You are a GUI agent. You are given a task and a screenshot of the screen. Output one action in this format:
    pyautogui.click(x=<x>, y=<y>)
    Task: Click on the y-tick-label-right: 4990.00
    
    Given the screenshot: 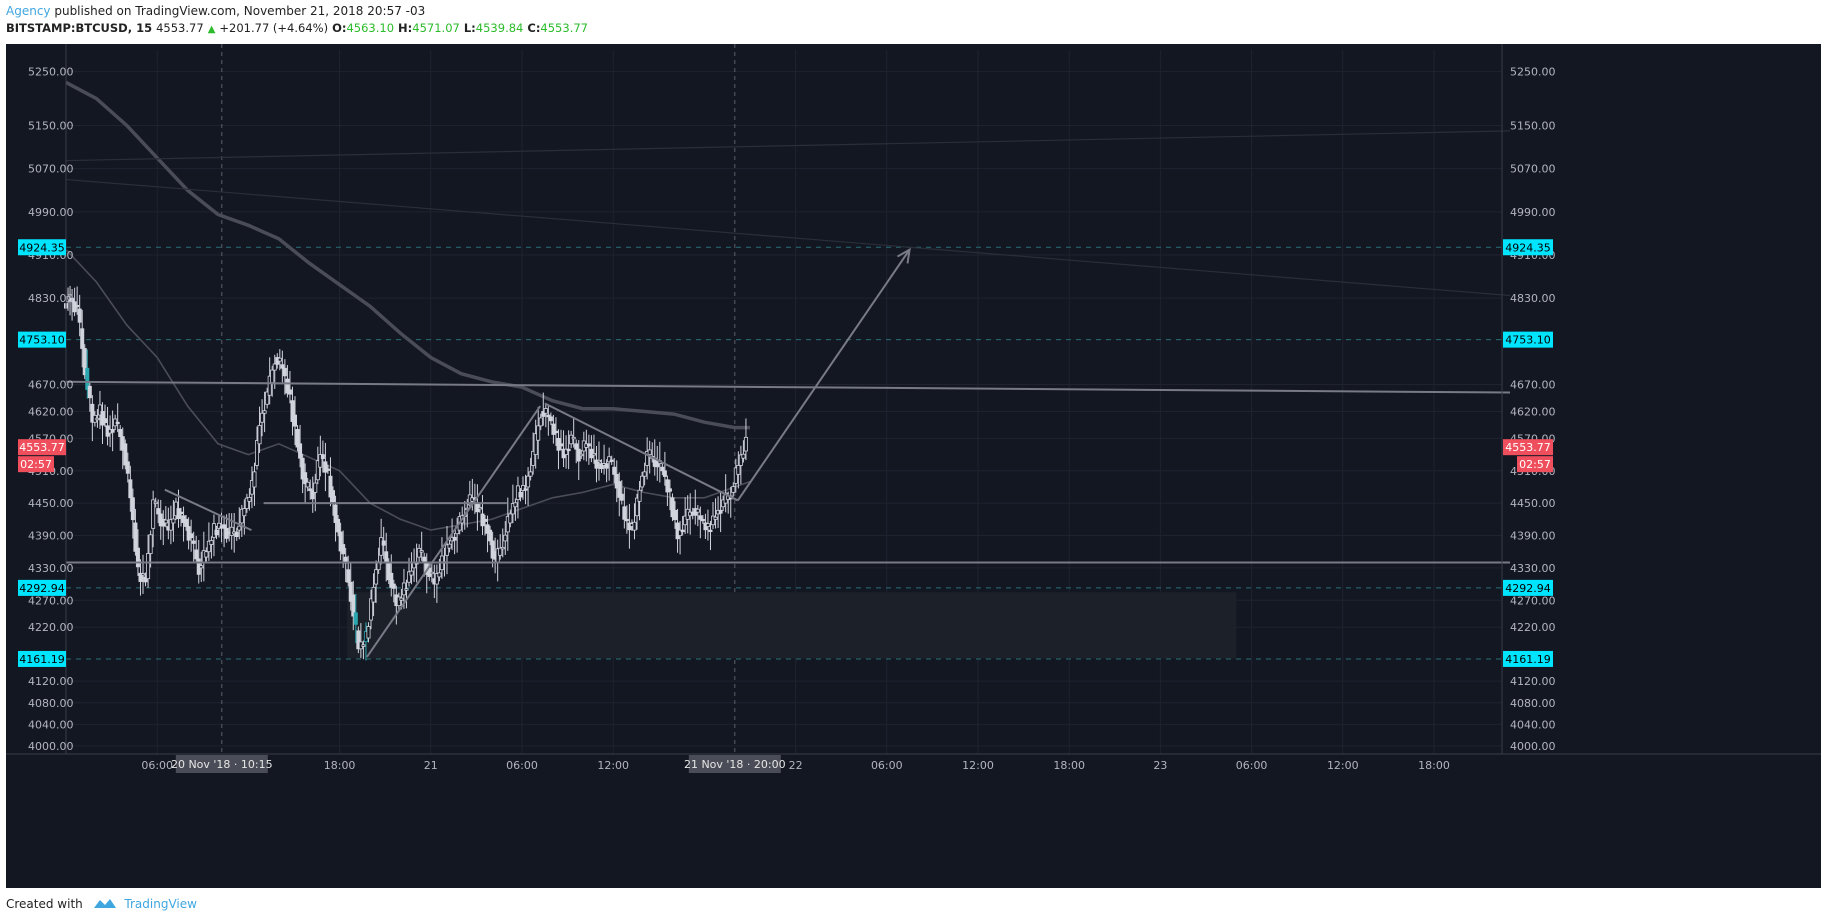 What is the action you would take?
    pyautogui.click(x=1533, y=212)
    